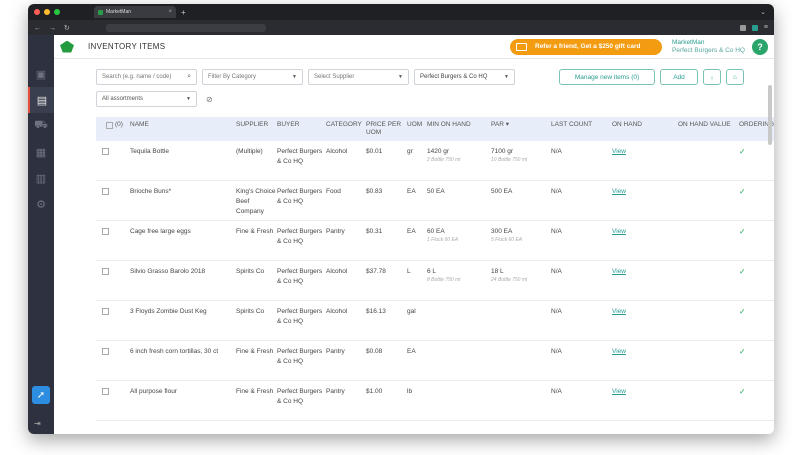 Image resolution: width=800 pixels, height=455 pixels. What do you see at coordinates (756, 124) in the screenshot?
I see `header-ordering: ORDERING` at bounding box center [756, 124].